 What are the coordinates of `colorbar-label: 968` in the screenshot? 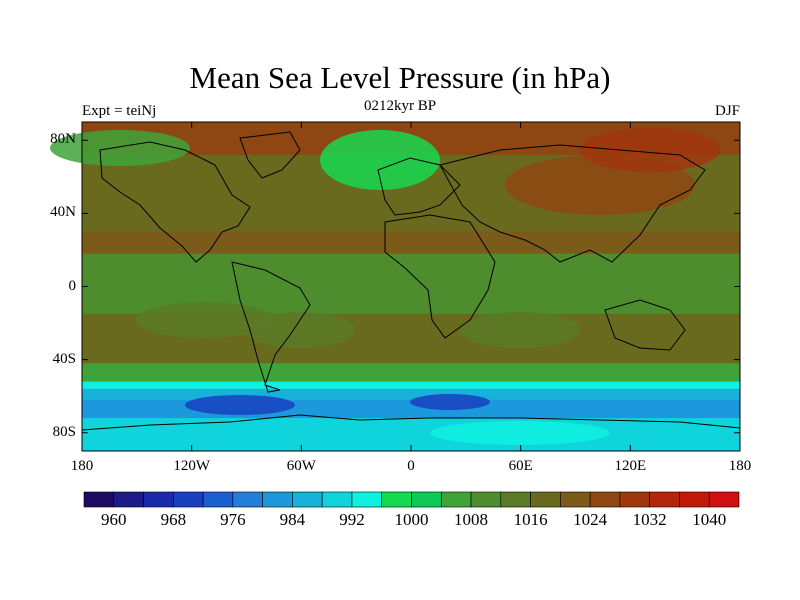 It's located at (173, 519).